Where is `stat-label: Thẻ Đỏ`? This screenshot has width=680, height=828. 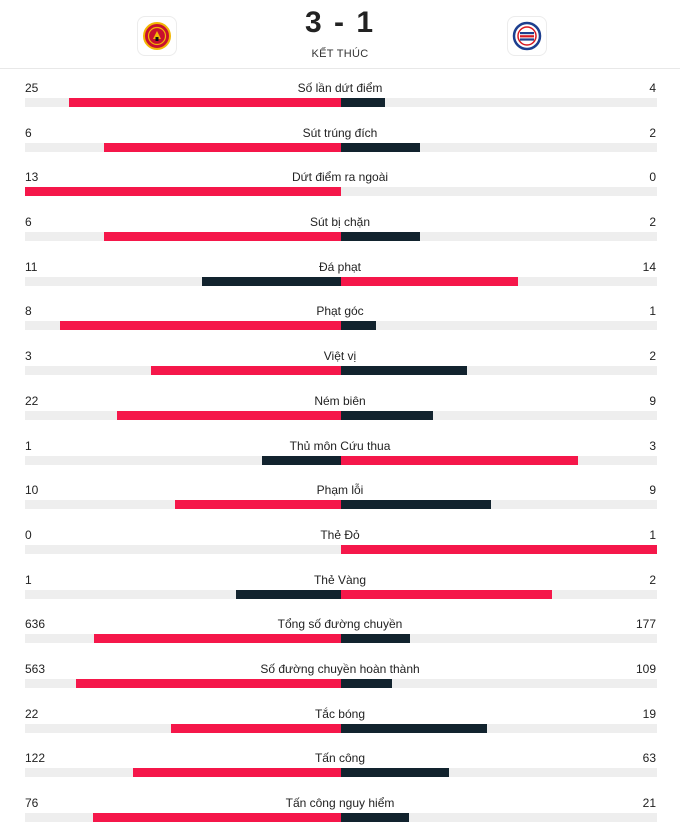
stat-label: Thẻ Đỏ is located at coordinates (340, 534).